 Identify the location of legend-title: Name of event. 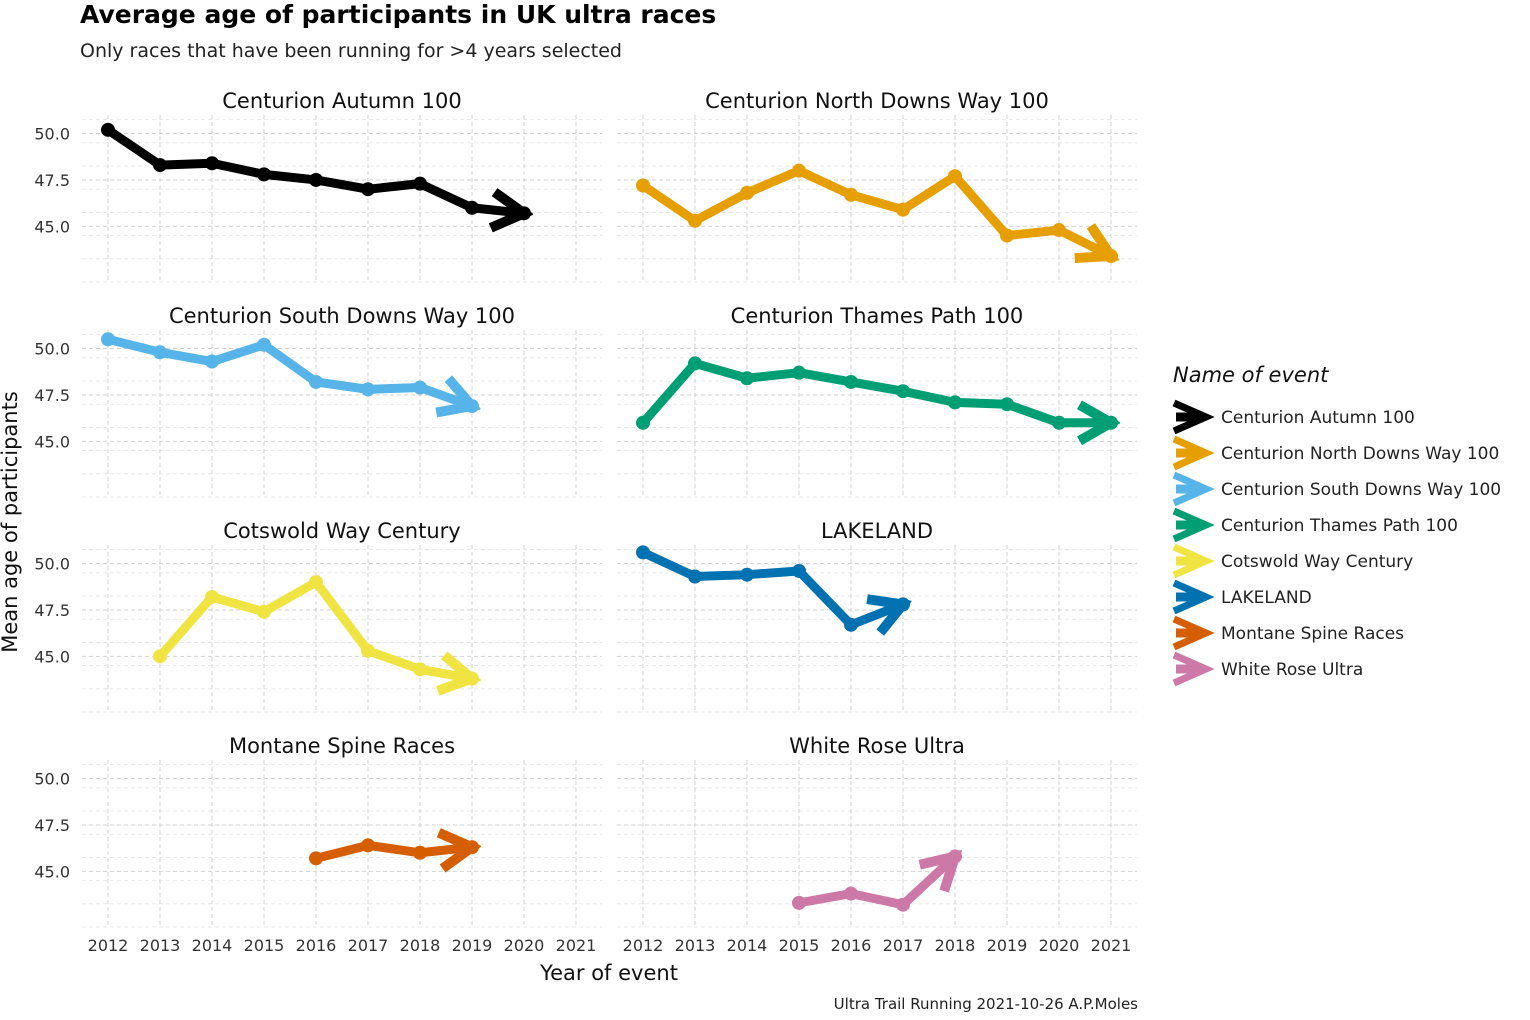
(1251, 375).